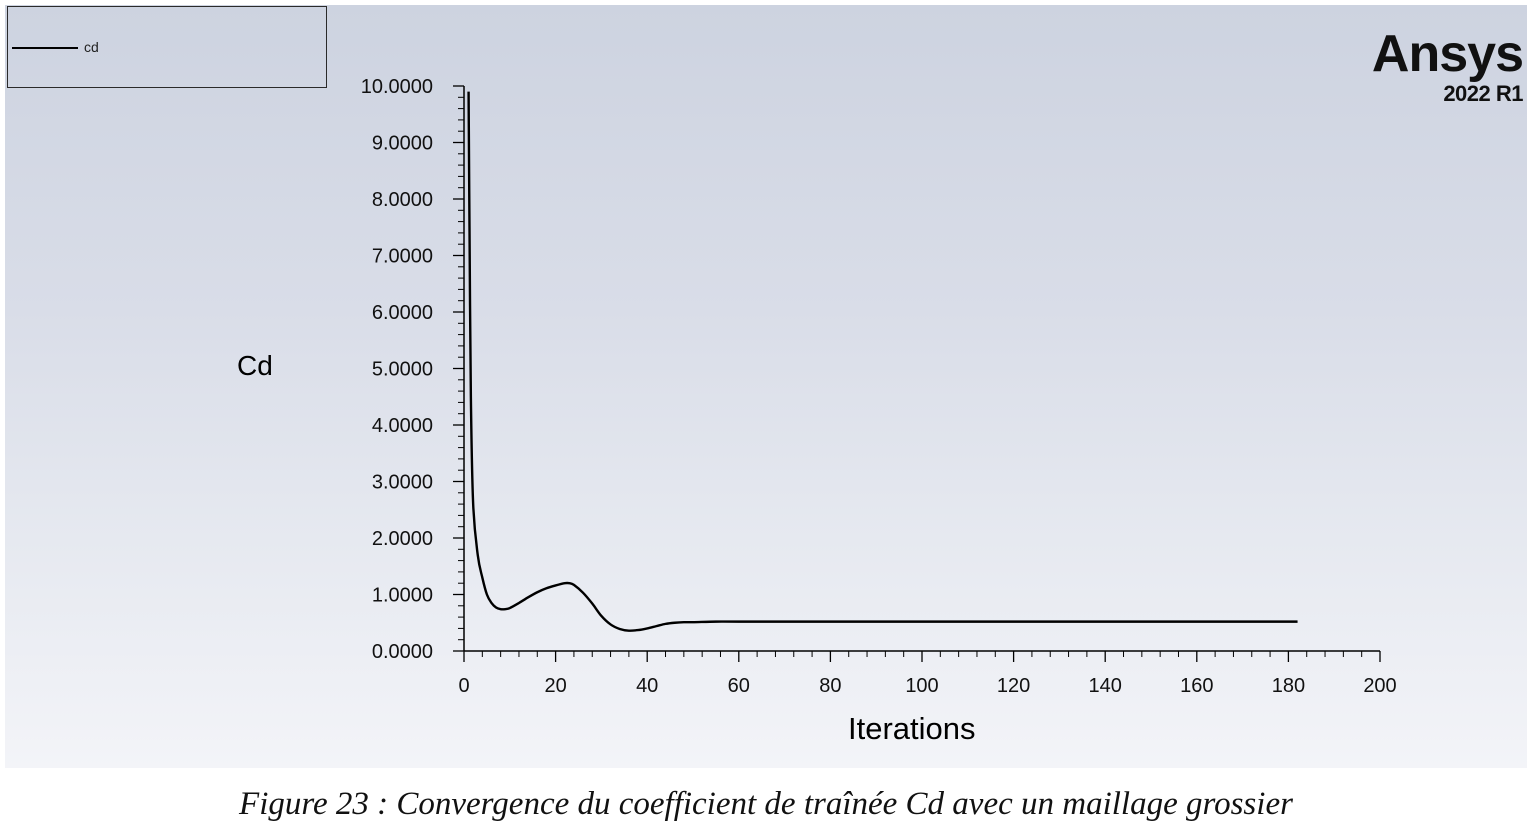  I want to click on x-tick-label: 0, so click(463, 686).